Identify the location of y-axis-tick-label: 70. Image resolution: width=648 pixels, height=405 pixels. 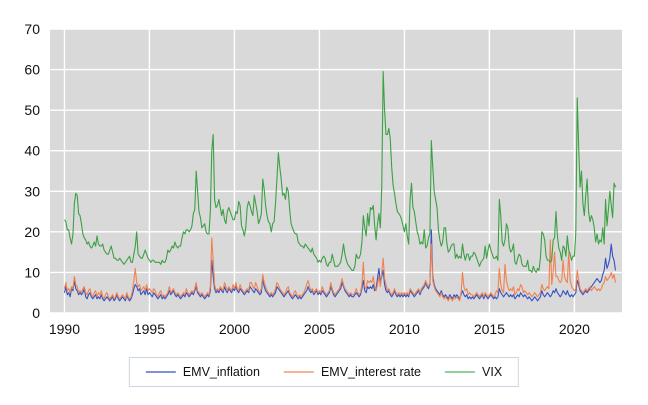
(32, 29).